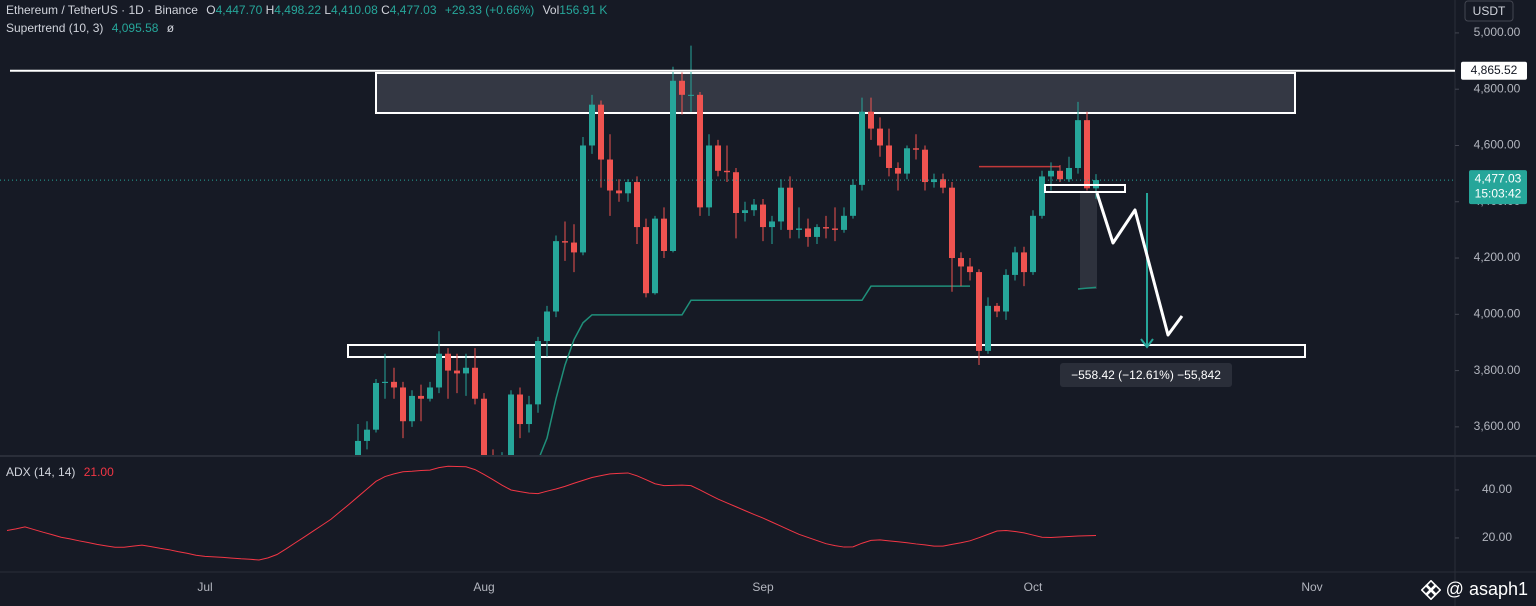 The height and width of the screenshot is (606, 1536). I want to click on ohlc-value: 4,410.08, so click(354, 10).